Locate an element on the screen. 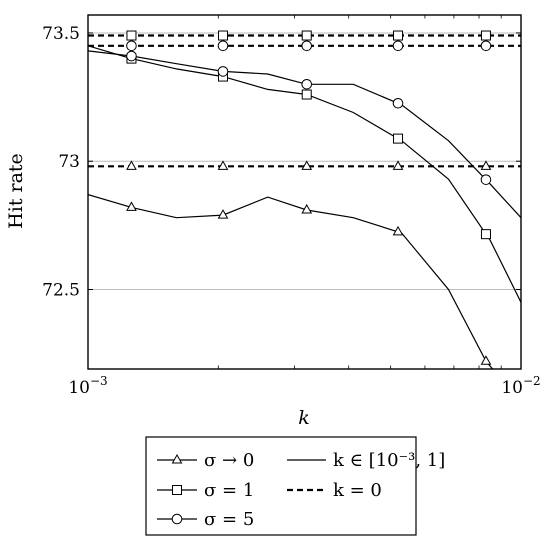 Image resolution: width=550 pixels, height=542 pixels. x-tick-exponent: −2 is located at coordinates (532, 381).